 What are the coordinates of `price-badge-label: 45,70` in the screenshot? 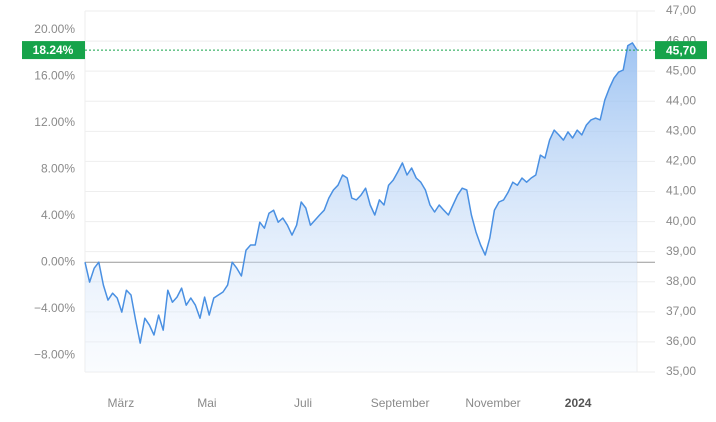 It's located at (681, 50).